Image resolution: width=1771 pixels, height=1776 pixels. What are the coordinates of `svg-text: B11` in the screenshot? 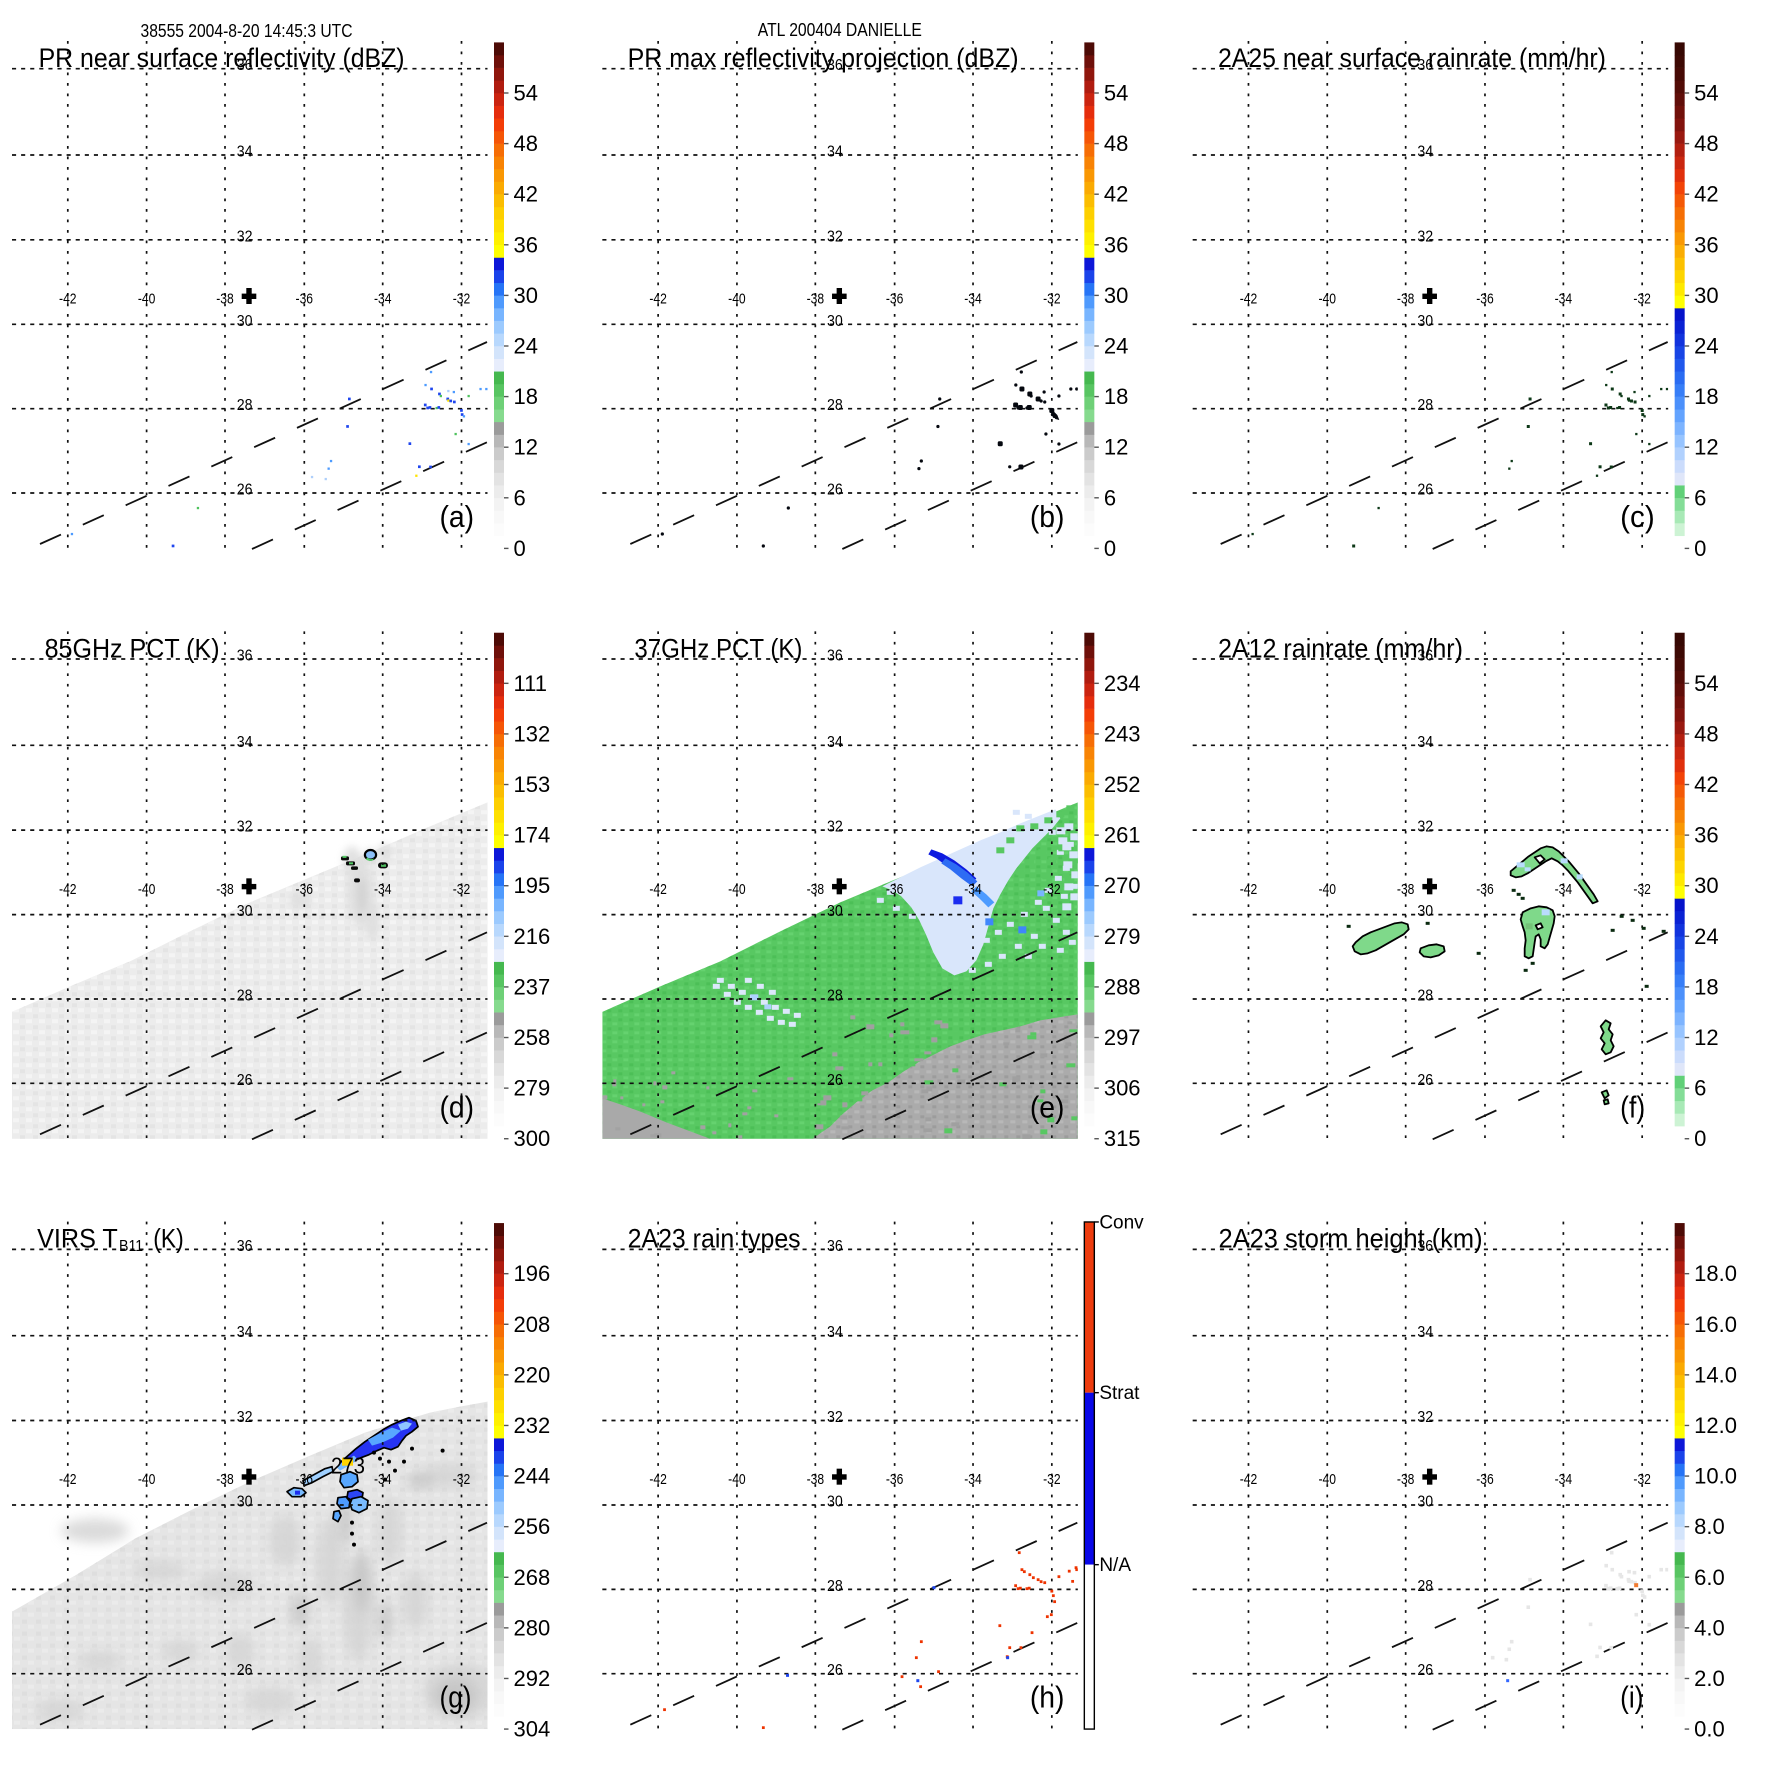 It's located at (131, 1246).